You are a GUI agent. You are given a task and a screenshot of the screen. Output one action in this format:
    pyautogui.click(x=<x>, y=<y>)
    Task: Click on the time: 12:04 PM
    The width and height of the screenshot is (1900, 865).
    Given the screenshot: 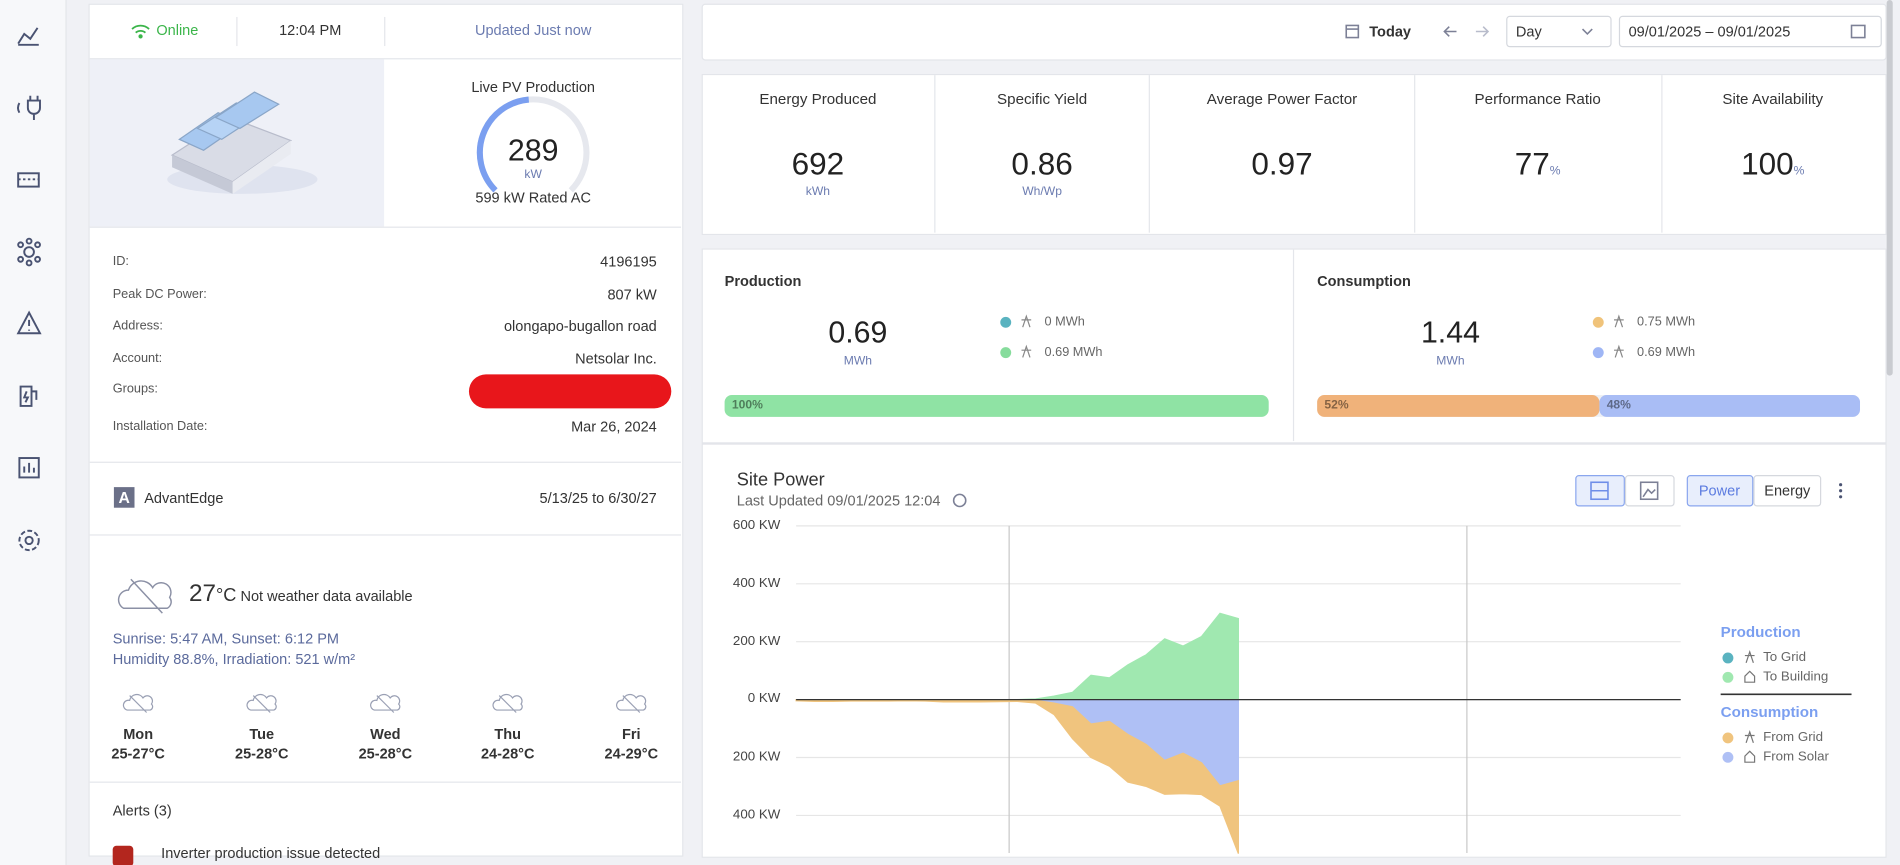 What is the action you would take?
    pyautogui.click(x=310, y=30)
    